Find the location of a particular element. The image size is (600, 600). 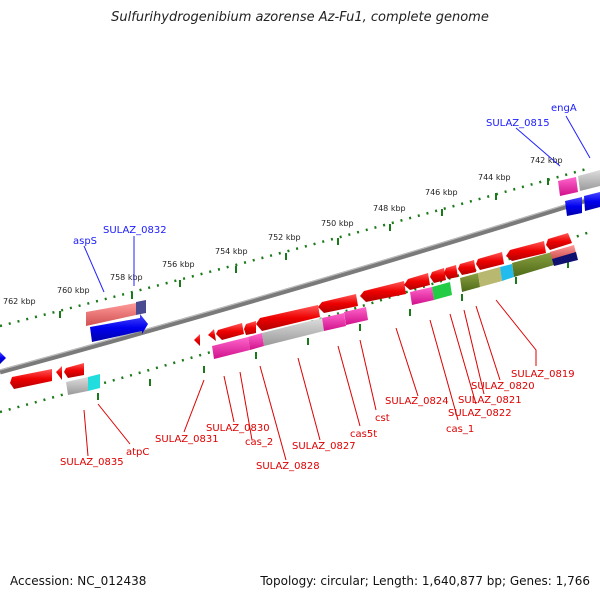

gene-label: SULAZ_0815 is located at coordinates (518, 123).